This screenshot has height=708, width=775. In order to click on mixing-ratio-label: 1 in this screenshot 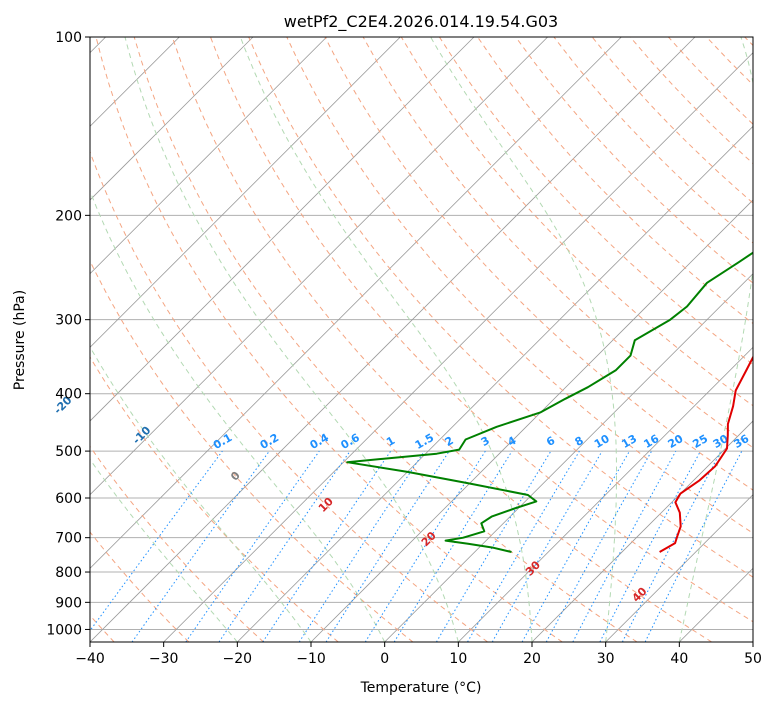, I will do `click(390, 441)`.